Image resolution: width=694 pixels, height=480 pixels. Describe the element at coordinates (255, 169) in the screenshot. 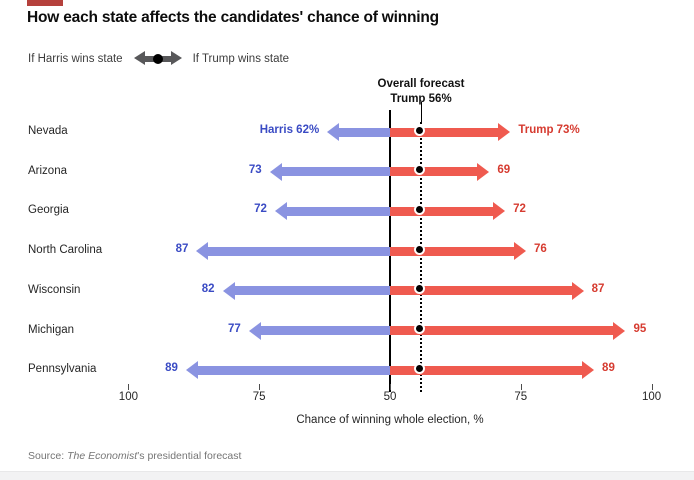

I see `harris-value-label: 73` at that location.